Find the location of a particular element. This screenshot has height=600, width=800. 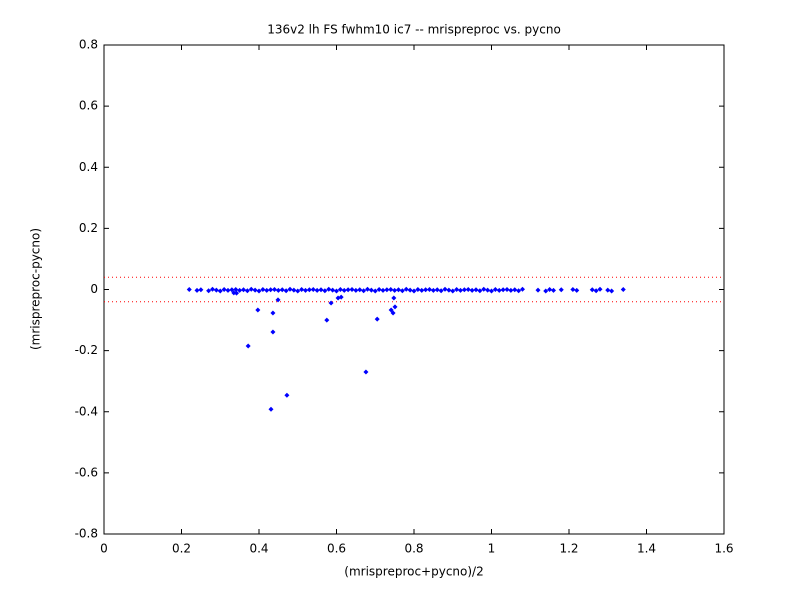

x-tick-label: 1.4 is located at coordinates (646, 549).